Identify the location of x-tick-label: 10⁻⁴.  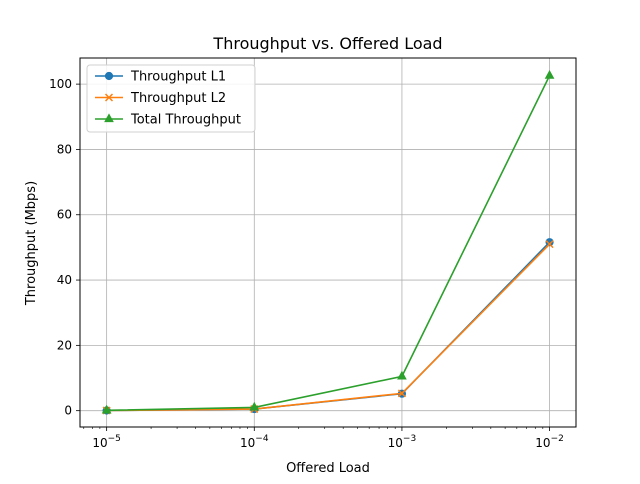
(254, 442).